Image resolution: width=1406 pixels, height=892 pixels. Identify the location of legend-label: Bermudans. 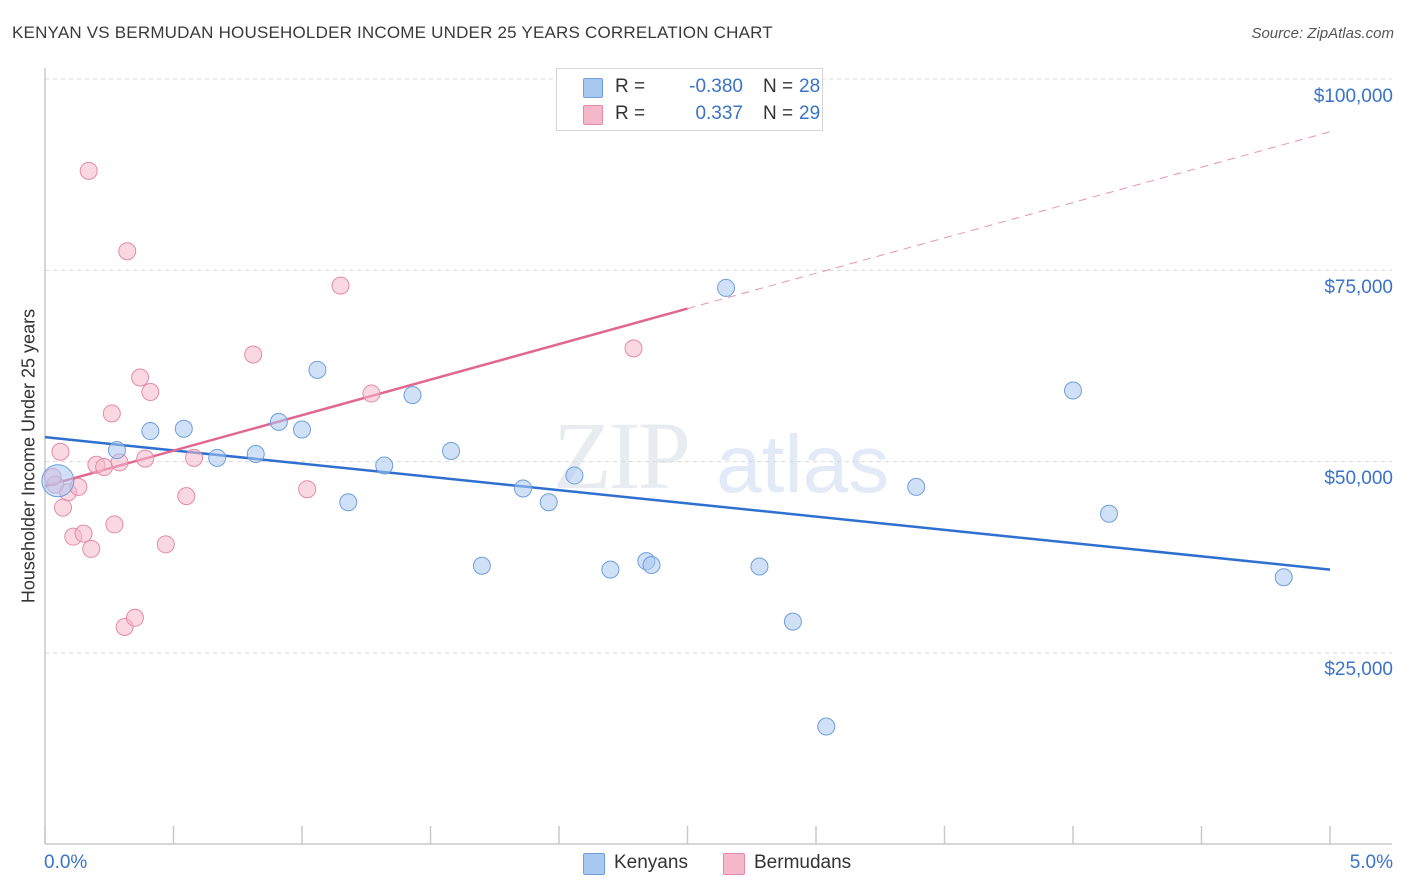
(803, 862).